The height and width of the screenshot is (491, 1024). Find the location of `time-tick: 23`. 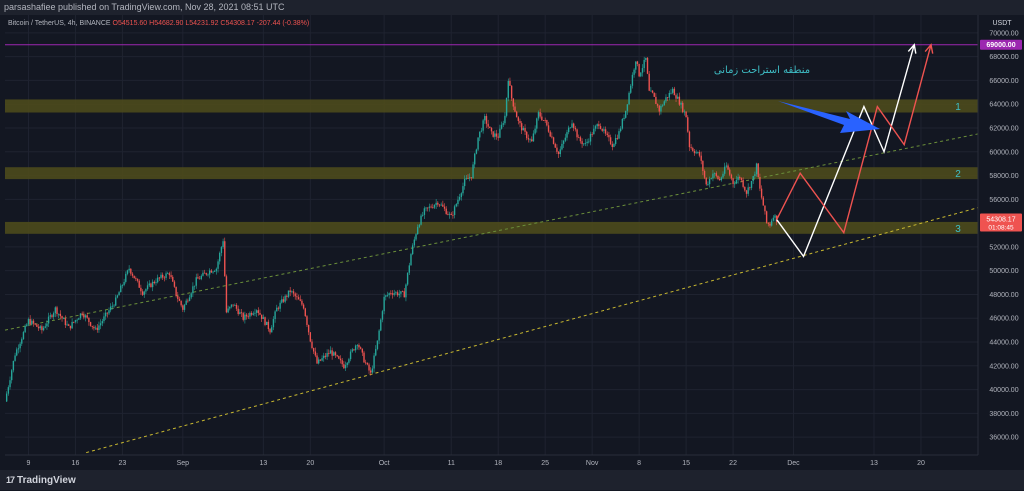

time-tick: 23 is located at coordinates (123, 463).